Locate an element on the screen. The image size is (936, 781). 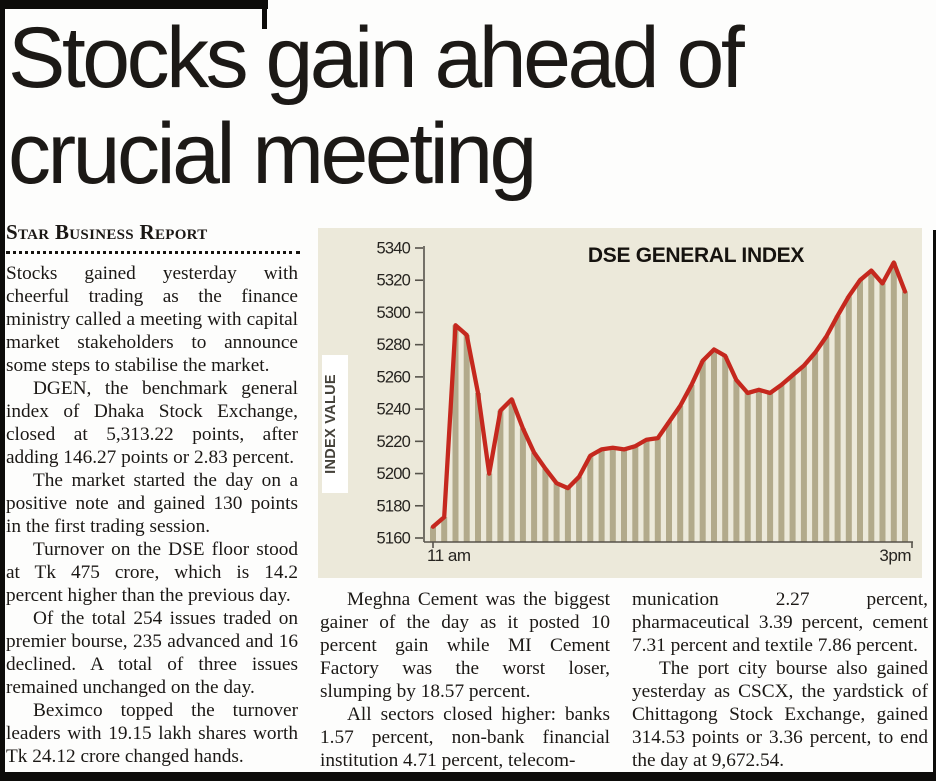
right-border-rule is located at coordinates (934, 505).